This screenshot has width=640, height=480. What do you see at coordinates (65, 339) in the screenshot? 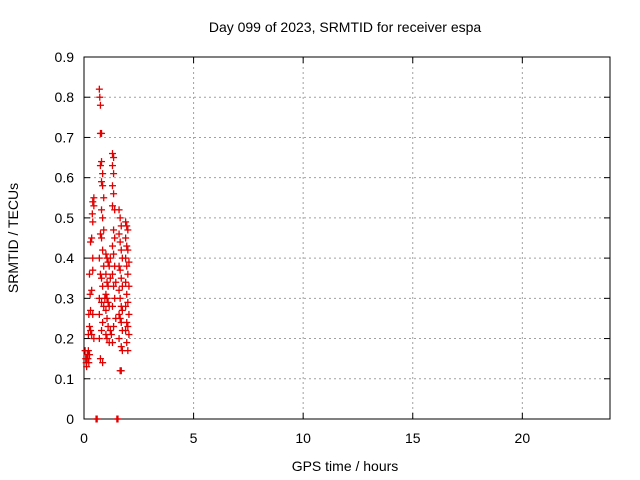
I see `y-tick-label: 0.2` at bounding box center [65, 339].